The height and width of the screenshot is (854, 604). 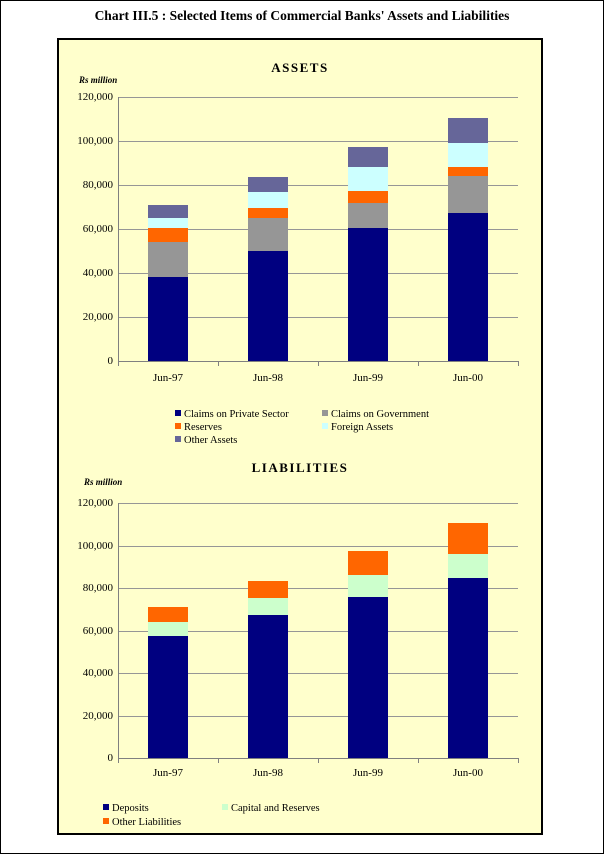 What do you see at coordinates (300, 67) in the screenshot?
I see `assets-chart-title: ASSETS` at bounding box center [300, 67].